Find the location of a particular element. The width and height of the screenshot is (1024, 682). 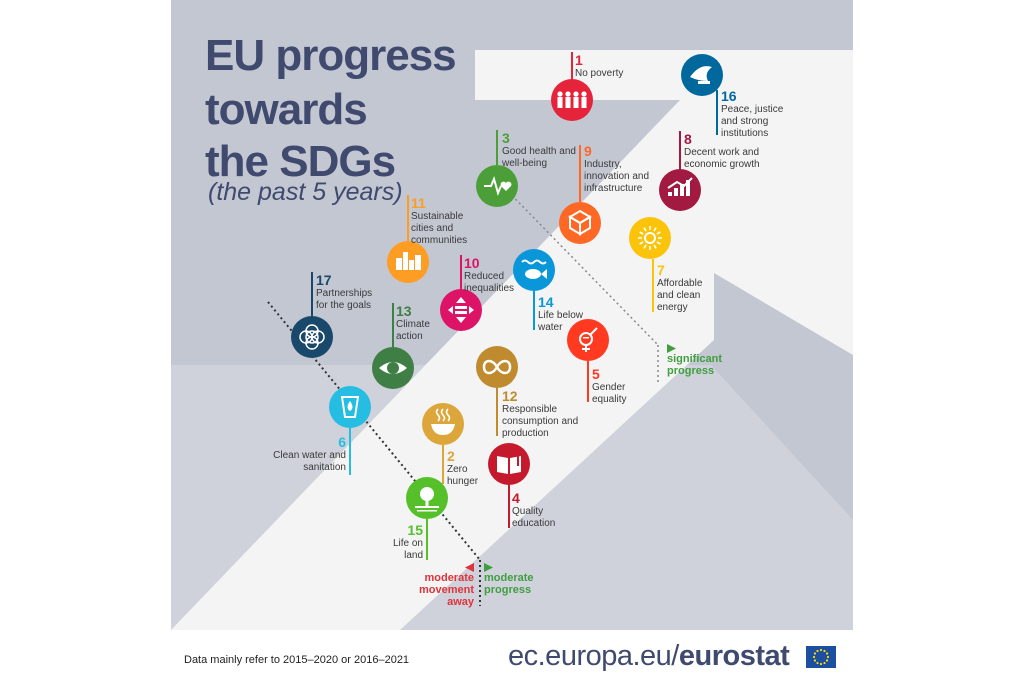

sdg-label-7: 7 Affordable and clean energy is located at coordinates (687, 288).